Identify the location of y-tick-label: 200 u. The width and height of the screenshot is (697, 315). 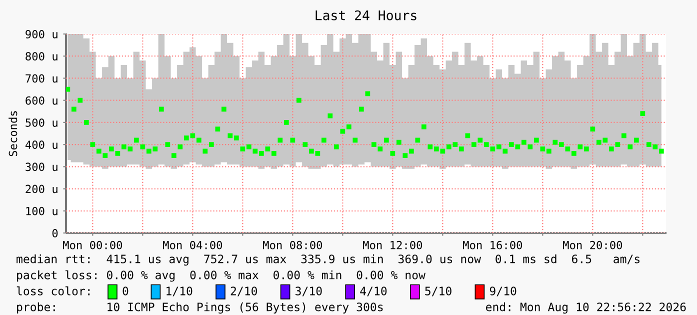
(42, 189).